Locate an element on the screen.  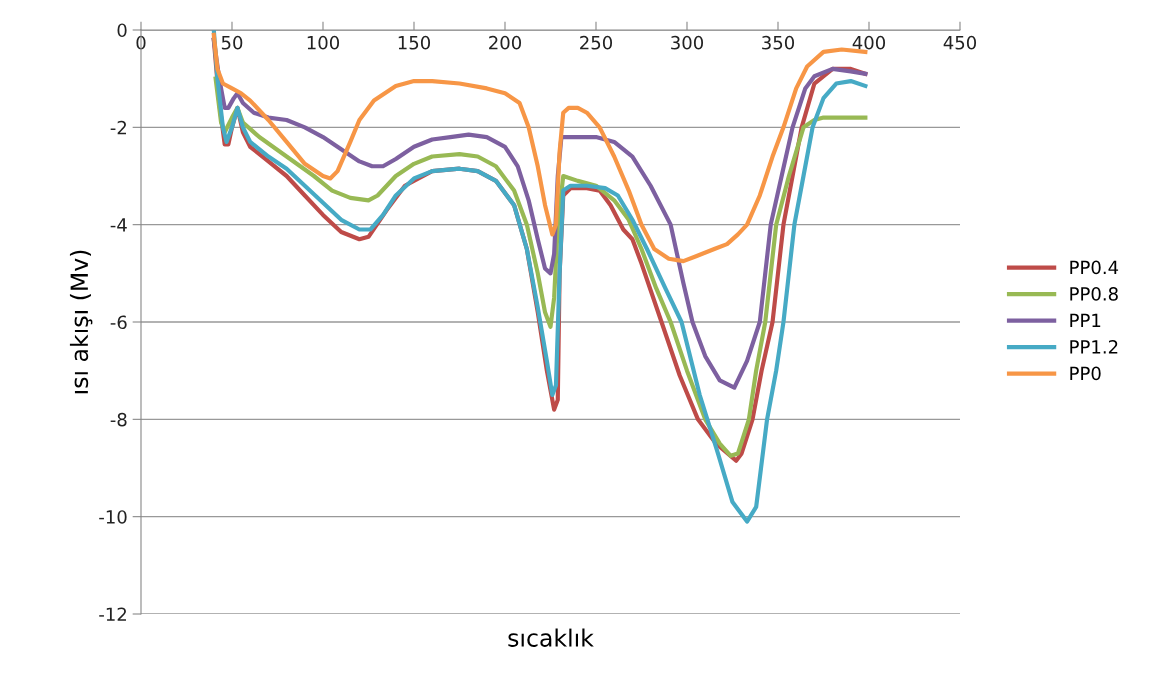
y-tick-label: -2 is located at coordinates (118, 127).